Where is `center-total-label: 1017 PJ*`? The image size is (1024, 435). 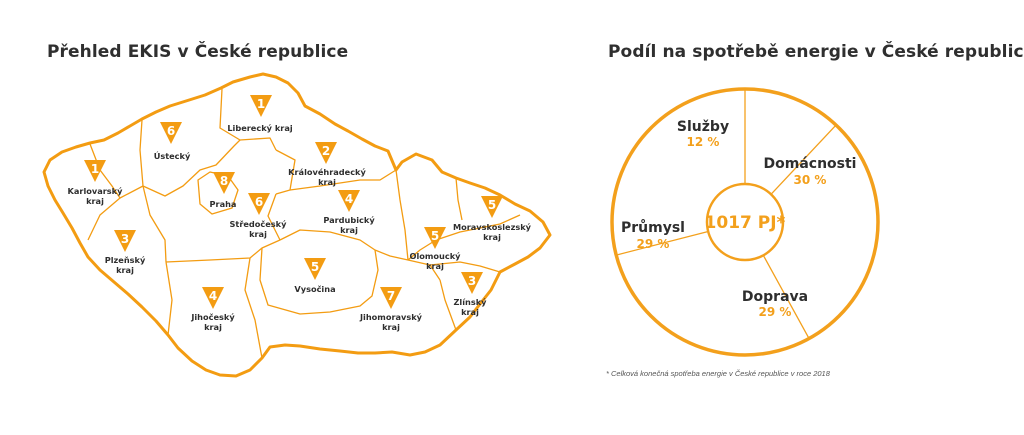 center-total-label: 1017 PJ* is located at coordinates (745, 223).